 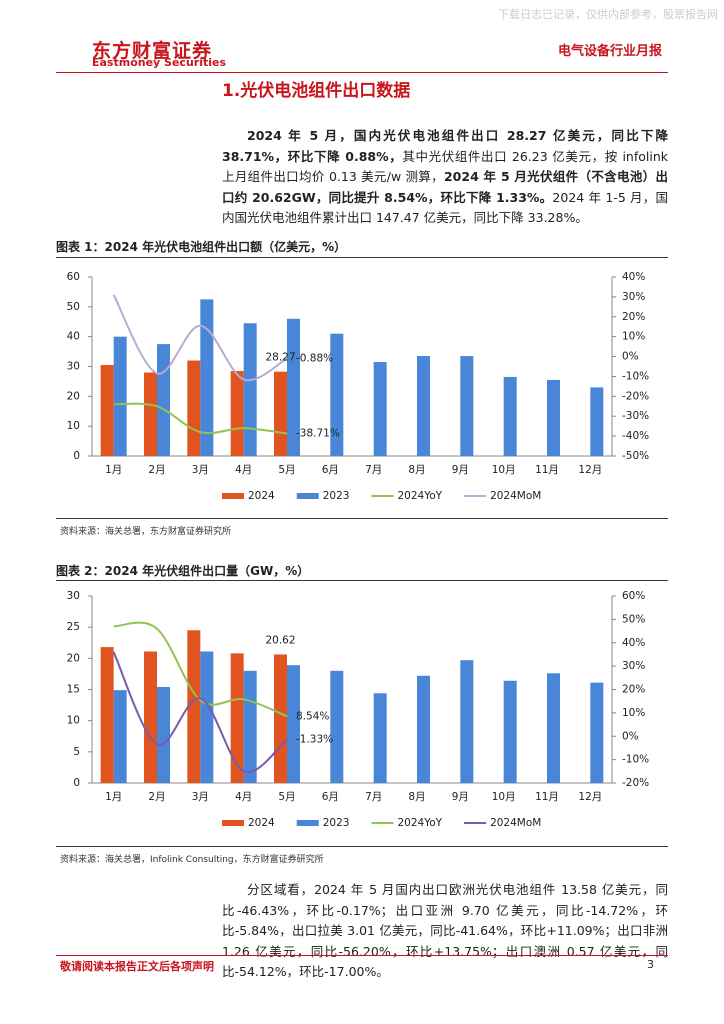 I want to click on y2-tick-label: 0%, so click(x=630, y=736).